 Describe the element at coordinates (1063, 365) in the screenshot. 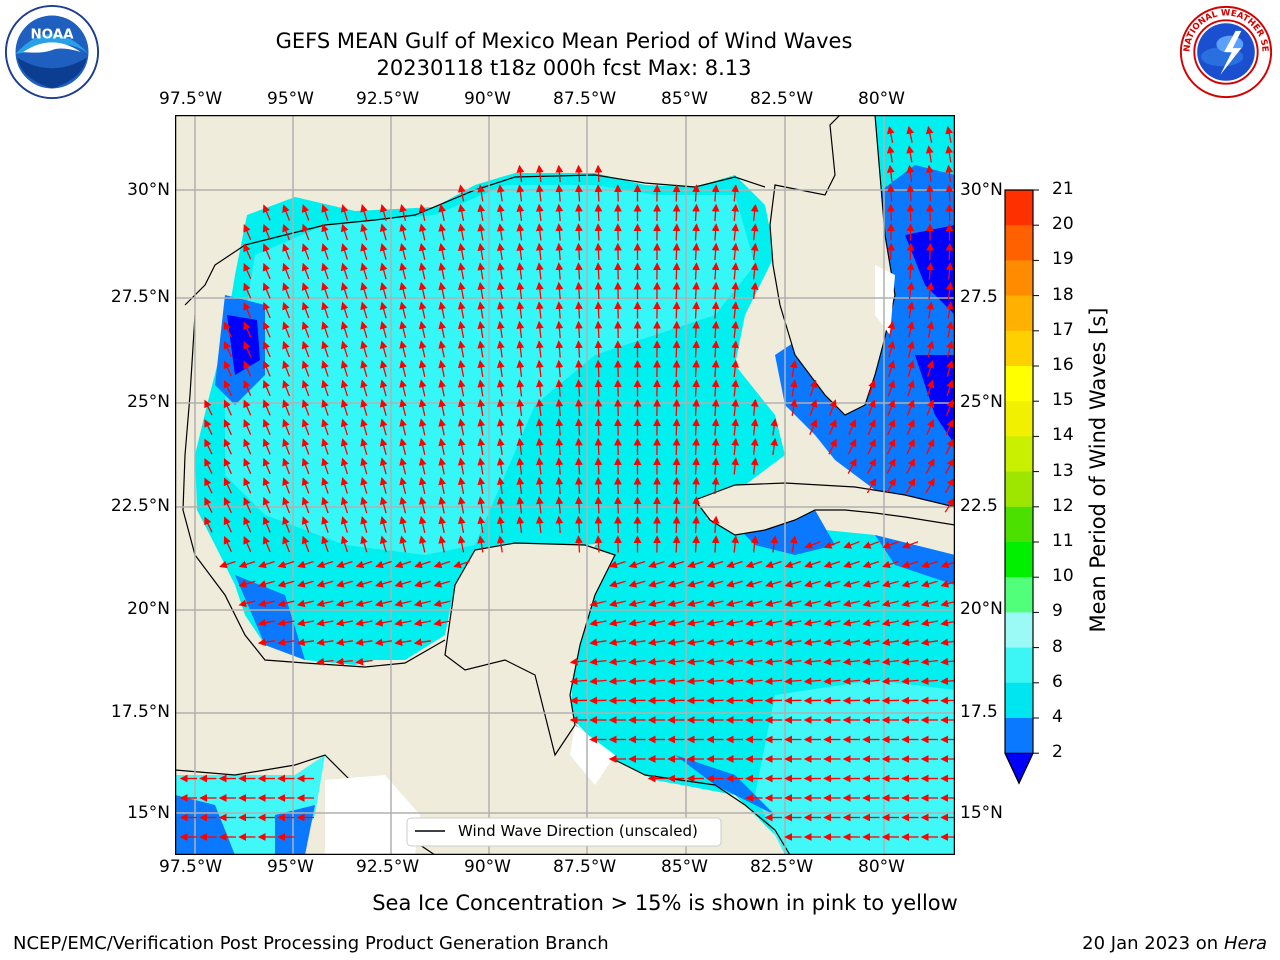

I see `colorbar-tick-label: 16` at that location.